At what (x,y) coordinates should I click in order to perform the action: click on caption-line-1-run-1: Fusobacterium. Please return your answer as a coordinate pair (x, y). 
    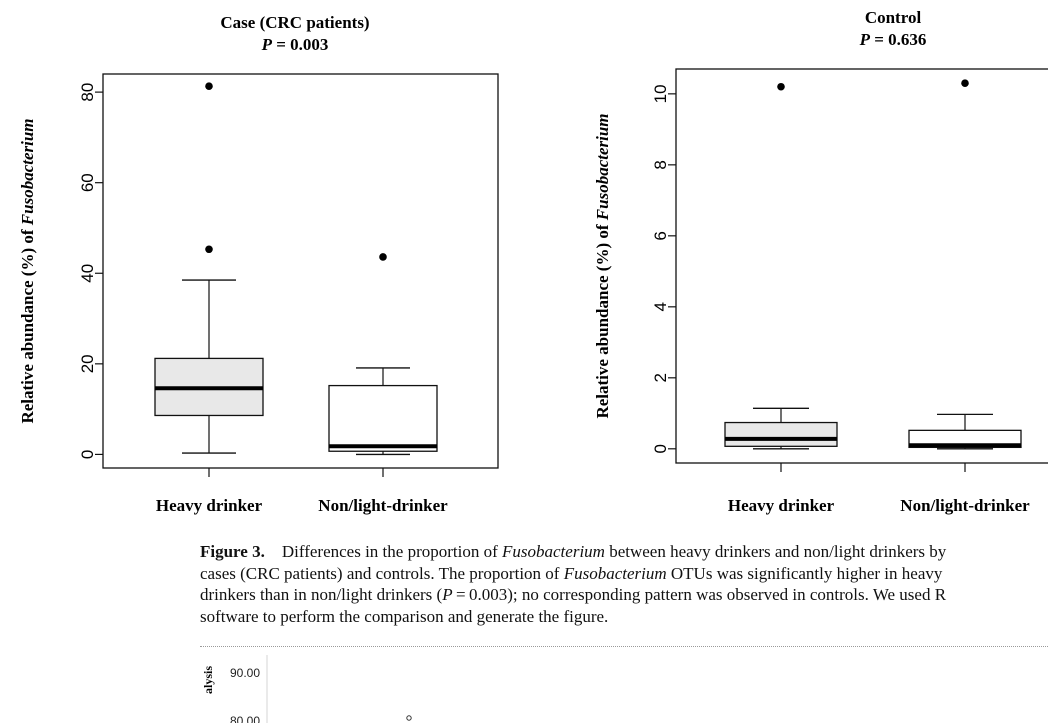
    Looking at the image, I should click on (553, 551).